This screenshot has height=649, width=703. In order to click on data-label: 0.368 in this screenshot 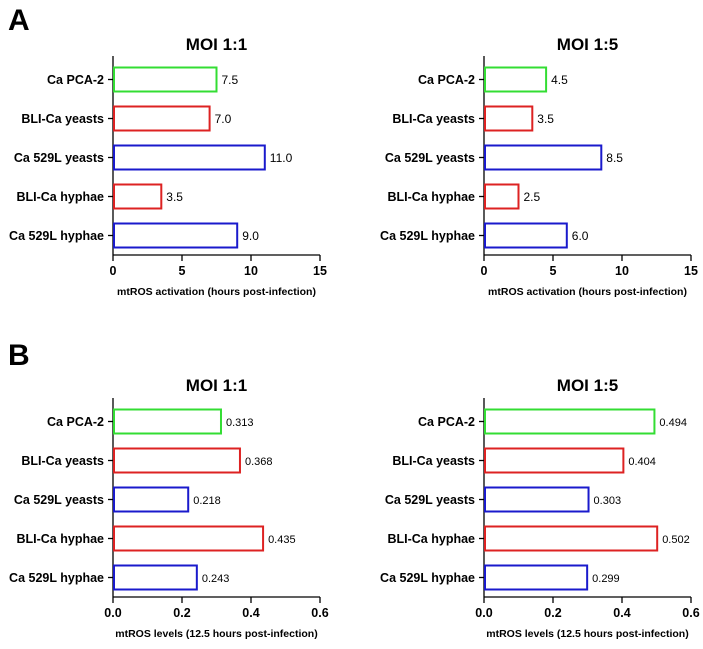, I will do `click(259, 462)`.